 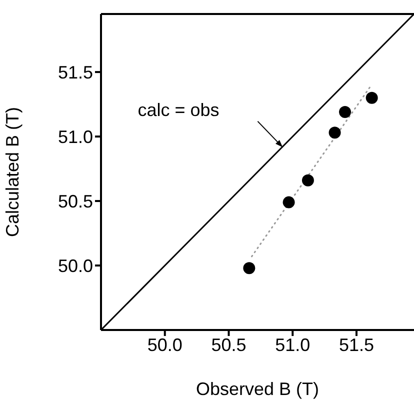 I want to click on x-tick-label: 50.0, so click(x=164, y=344).